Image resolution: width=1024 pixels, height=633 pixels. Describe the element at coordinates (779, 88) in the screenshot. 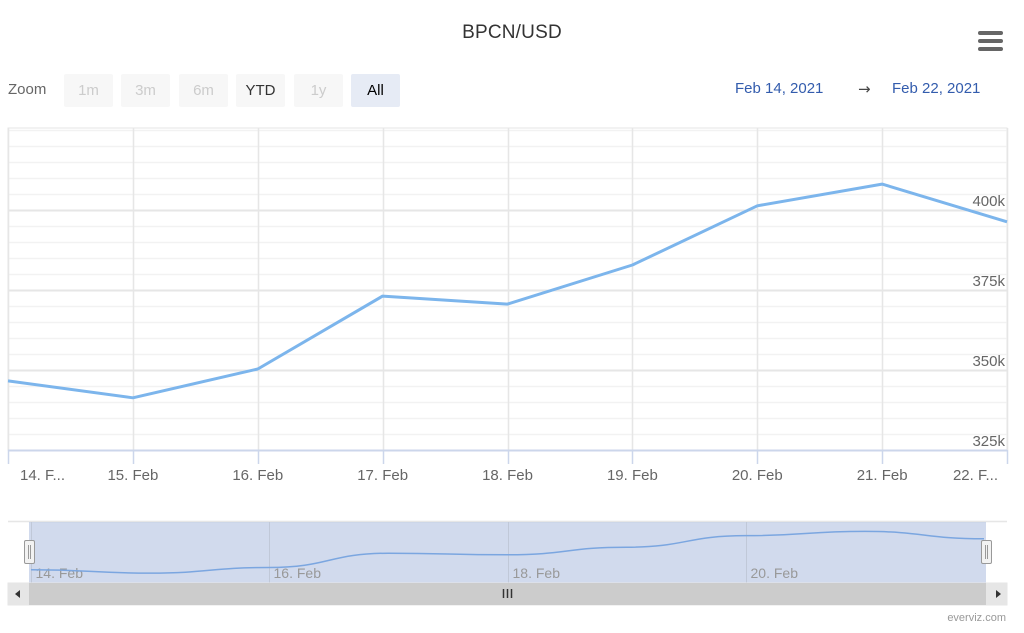

I see `from-date-input: Feb 14, 2021` at that location.